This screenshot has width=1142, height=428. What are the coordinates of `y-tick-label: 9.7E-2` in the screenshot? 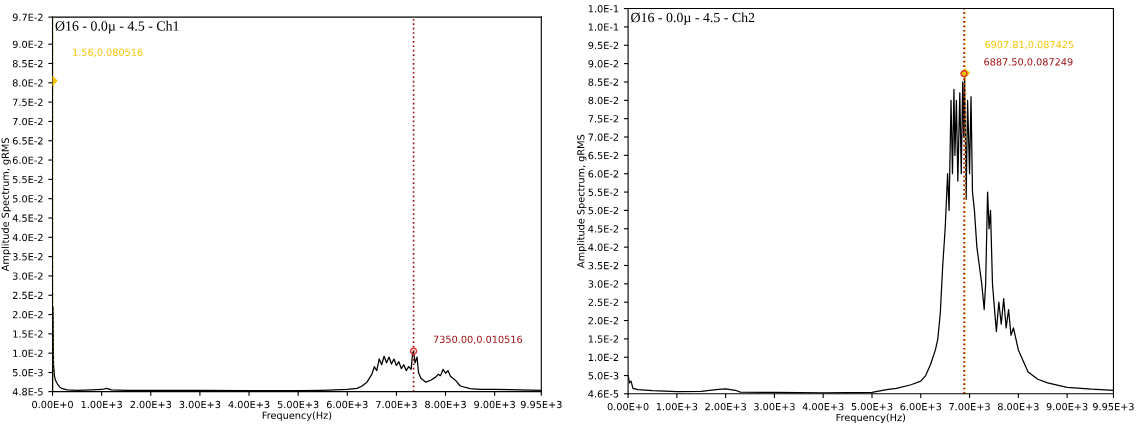 It's located at (27, 17).